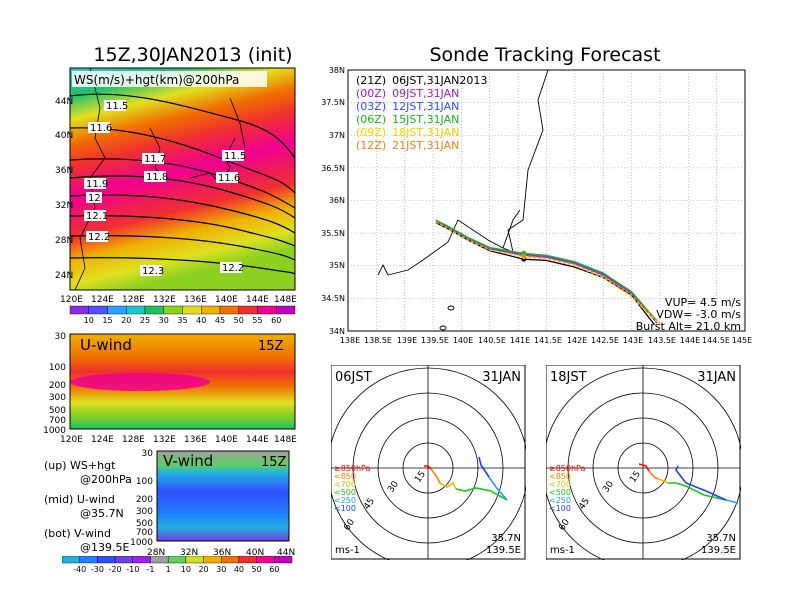 The width and height of the screenshot is (792, 612). Describe the element at coordinates (150, 569) in the screenshot. I see `colorbar-tick: -1` at that location.